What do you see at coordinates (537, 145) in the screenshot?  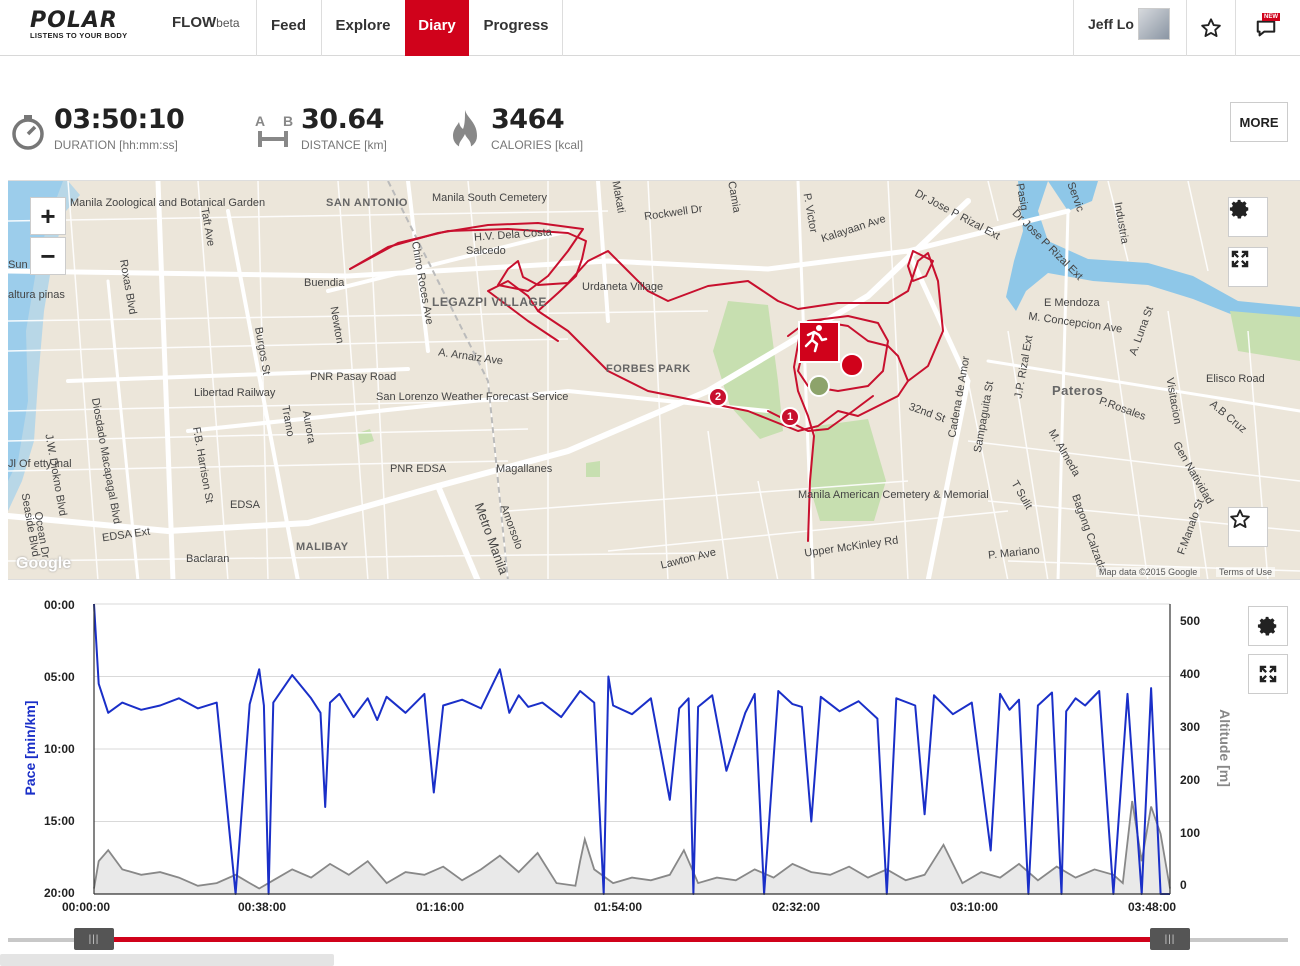 I see `calories-label: CALORIES [kcal]` at bounding box center [537, 145].